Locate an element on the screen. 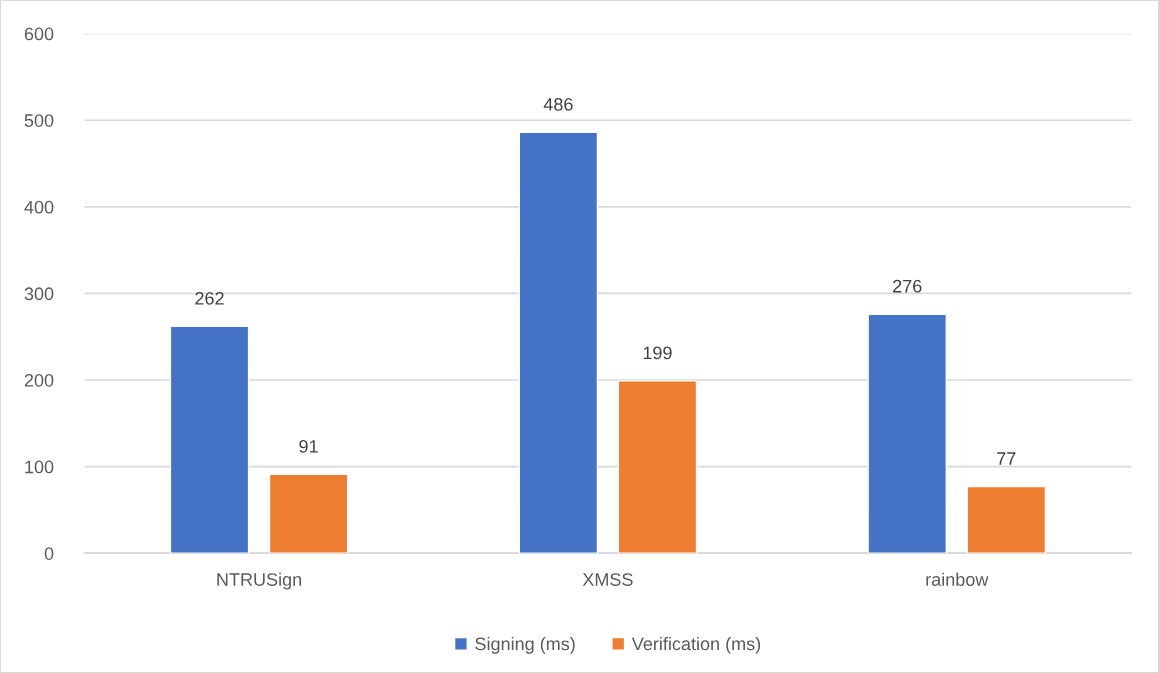 This screenshot has height=673, width=1159. x-tick-label: rainbow is located at coordinates (957, 579).